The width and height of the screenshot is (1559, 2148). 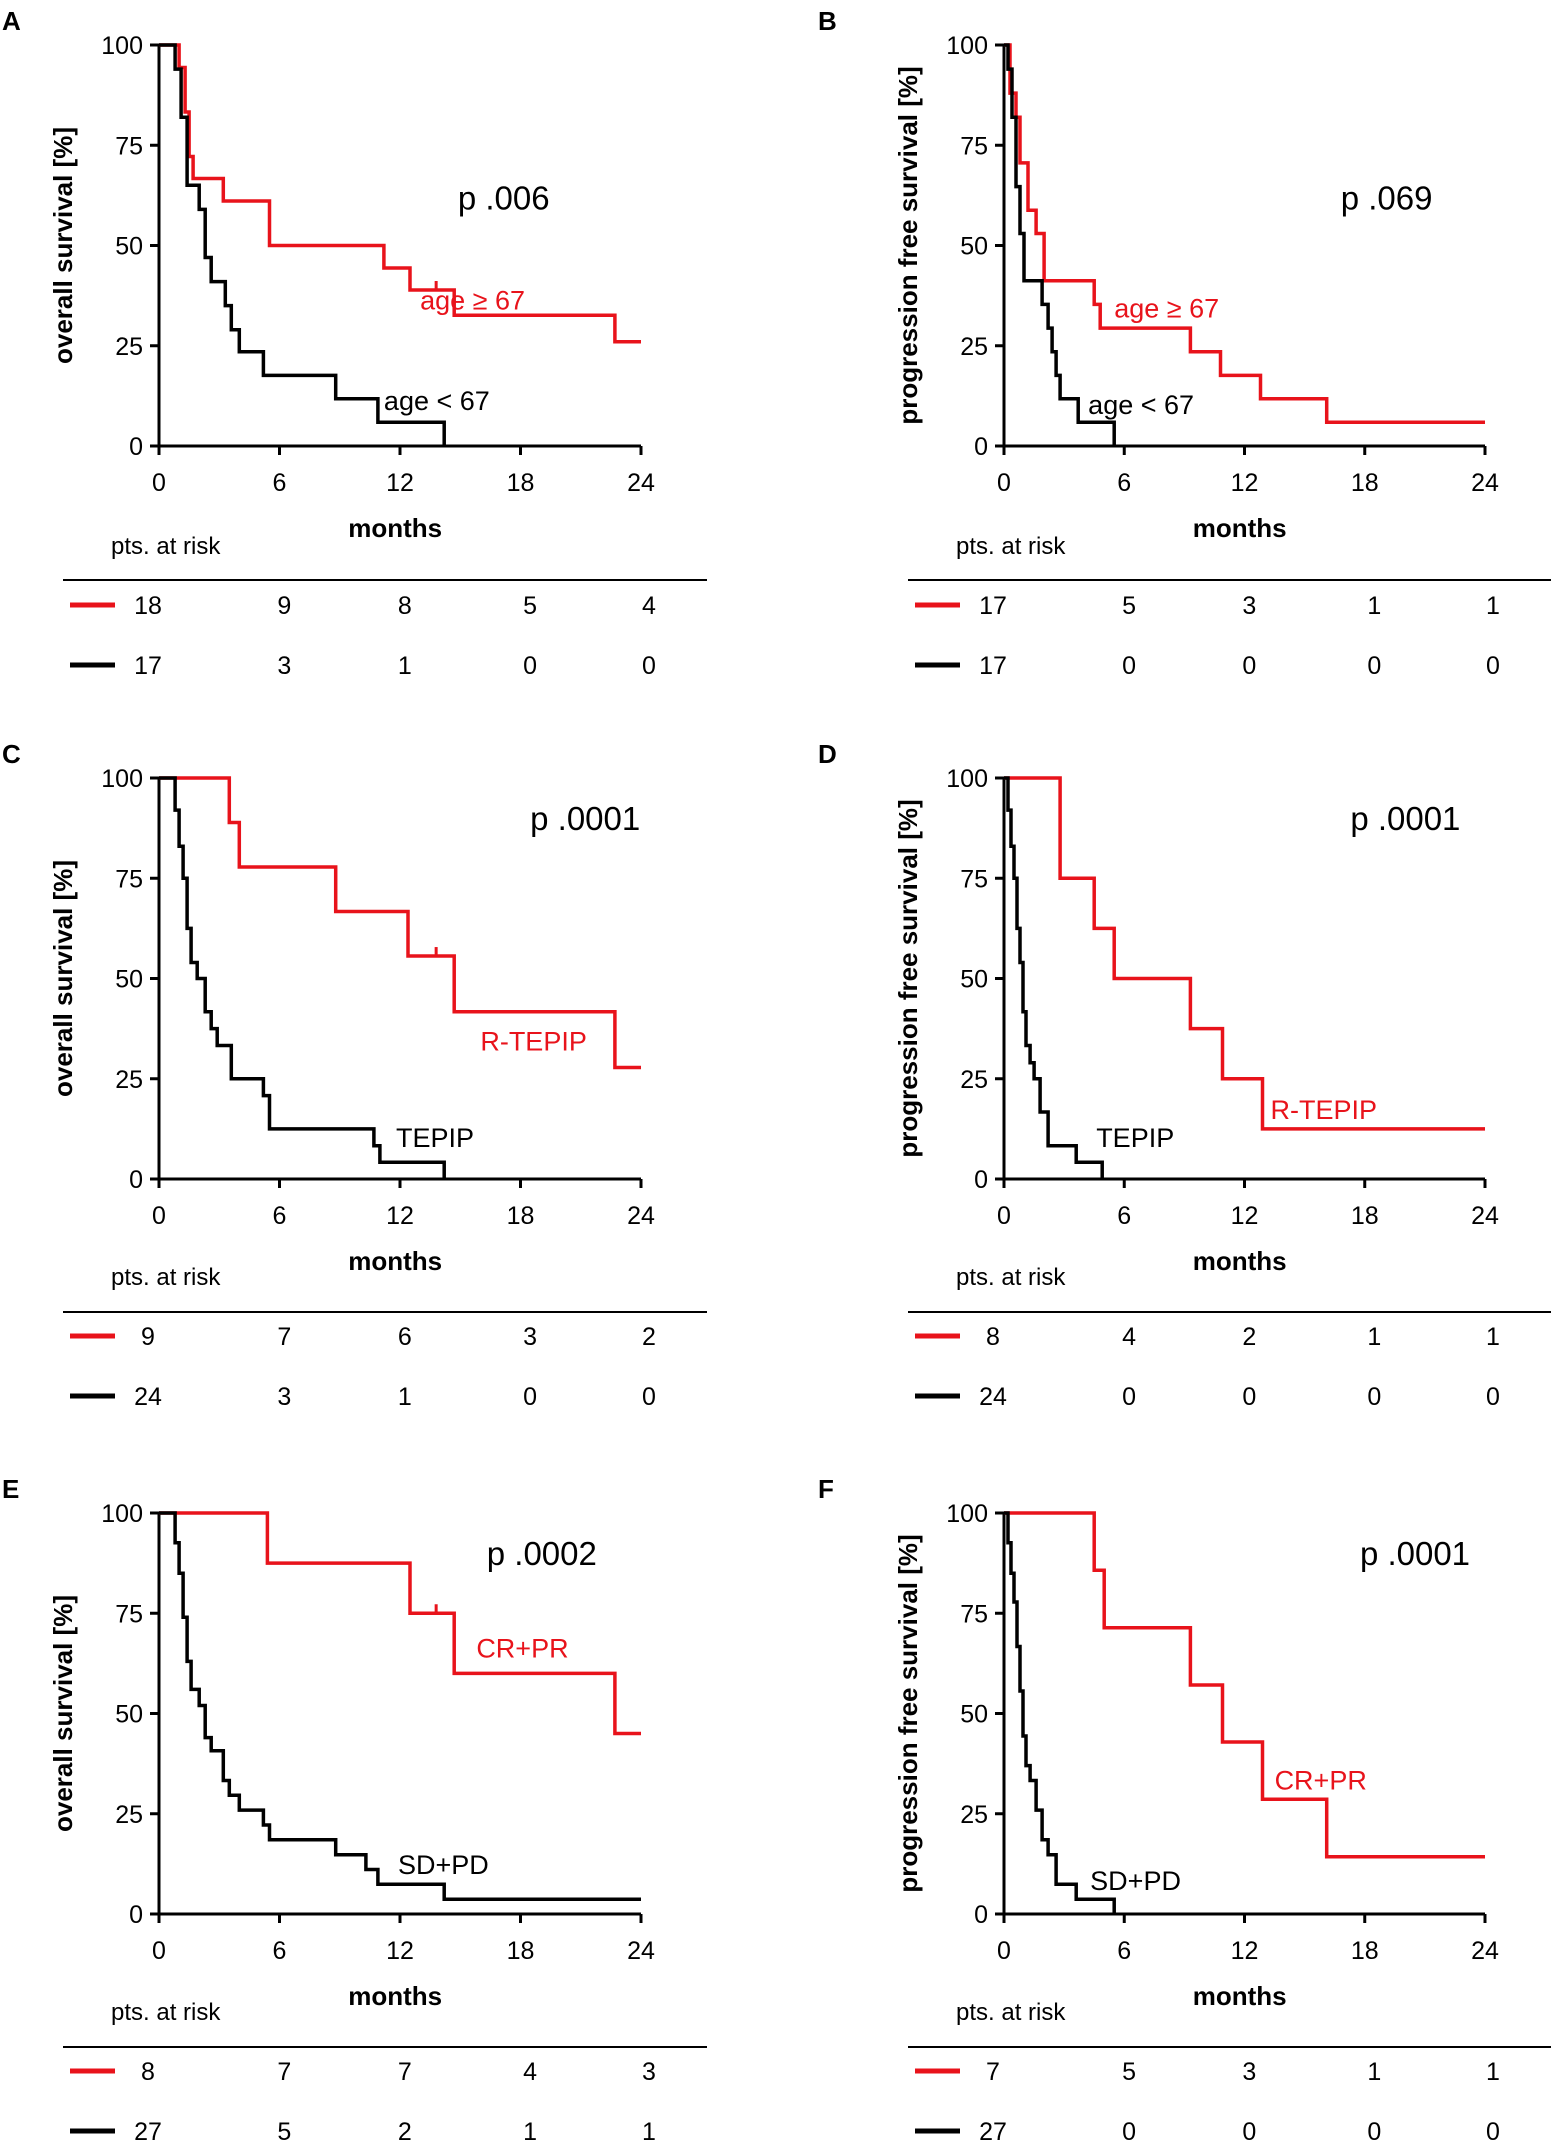 I want to click on p-value: p .069, so click(x=1387, y=197).